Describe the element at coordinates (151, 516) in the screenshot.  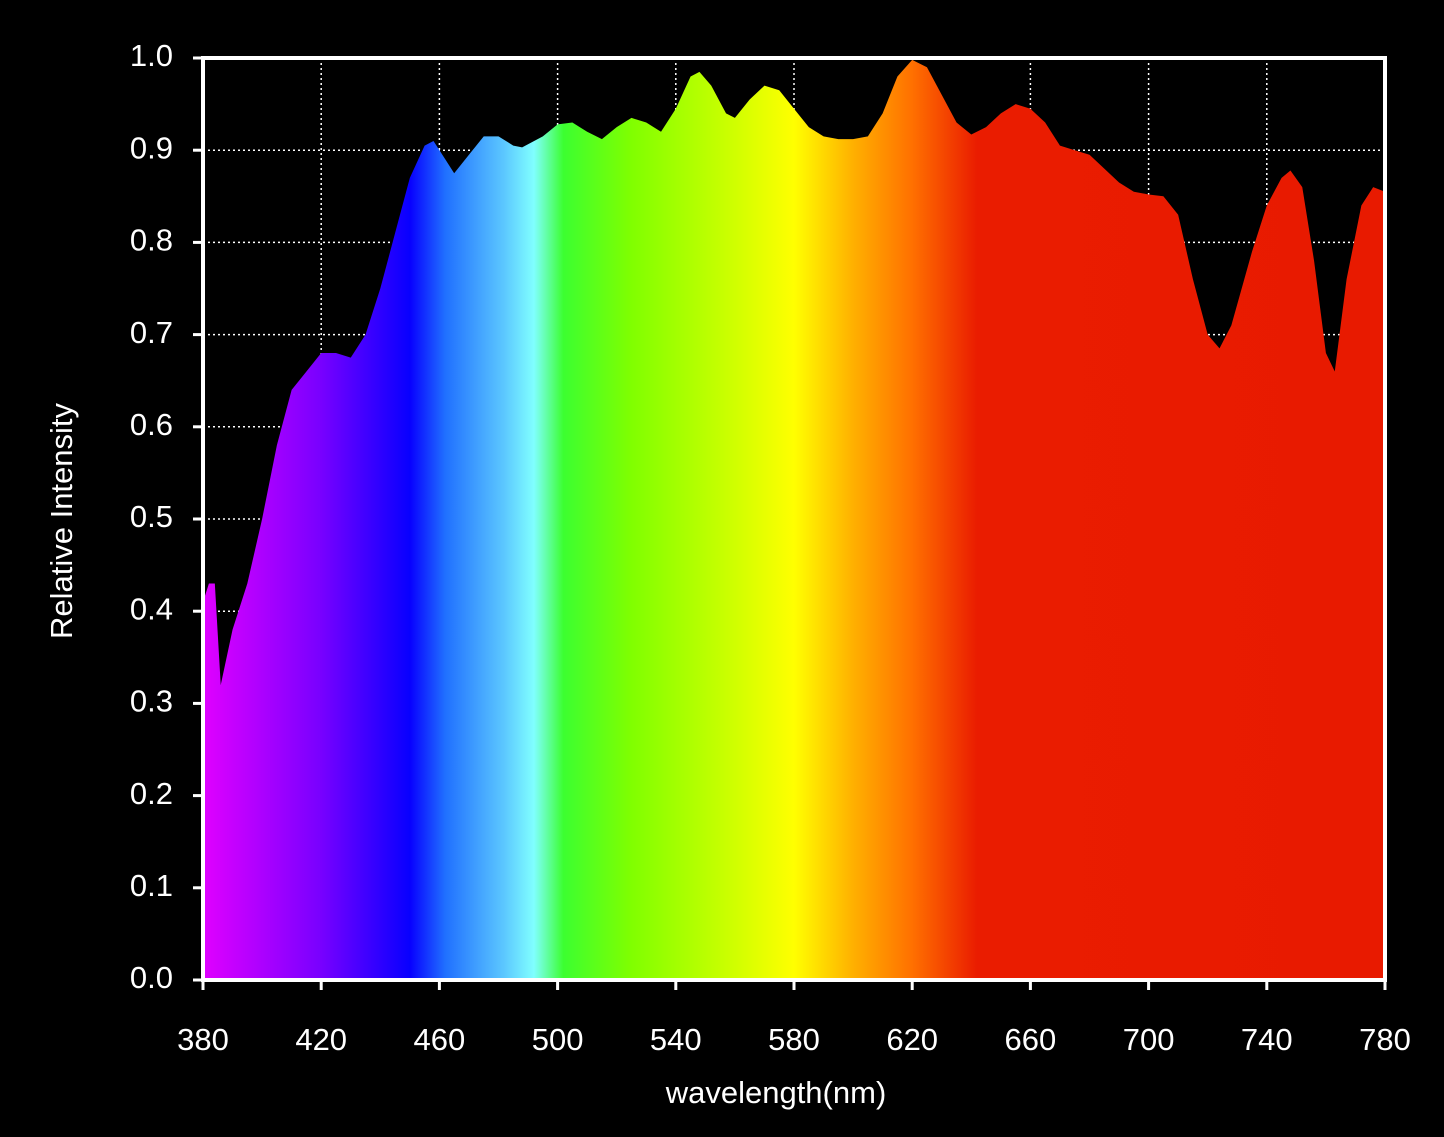
I see `y-tick-label: 0.5` at that location.